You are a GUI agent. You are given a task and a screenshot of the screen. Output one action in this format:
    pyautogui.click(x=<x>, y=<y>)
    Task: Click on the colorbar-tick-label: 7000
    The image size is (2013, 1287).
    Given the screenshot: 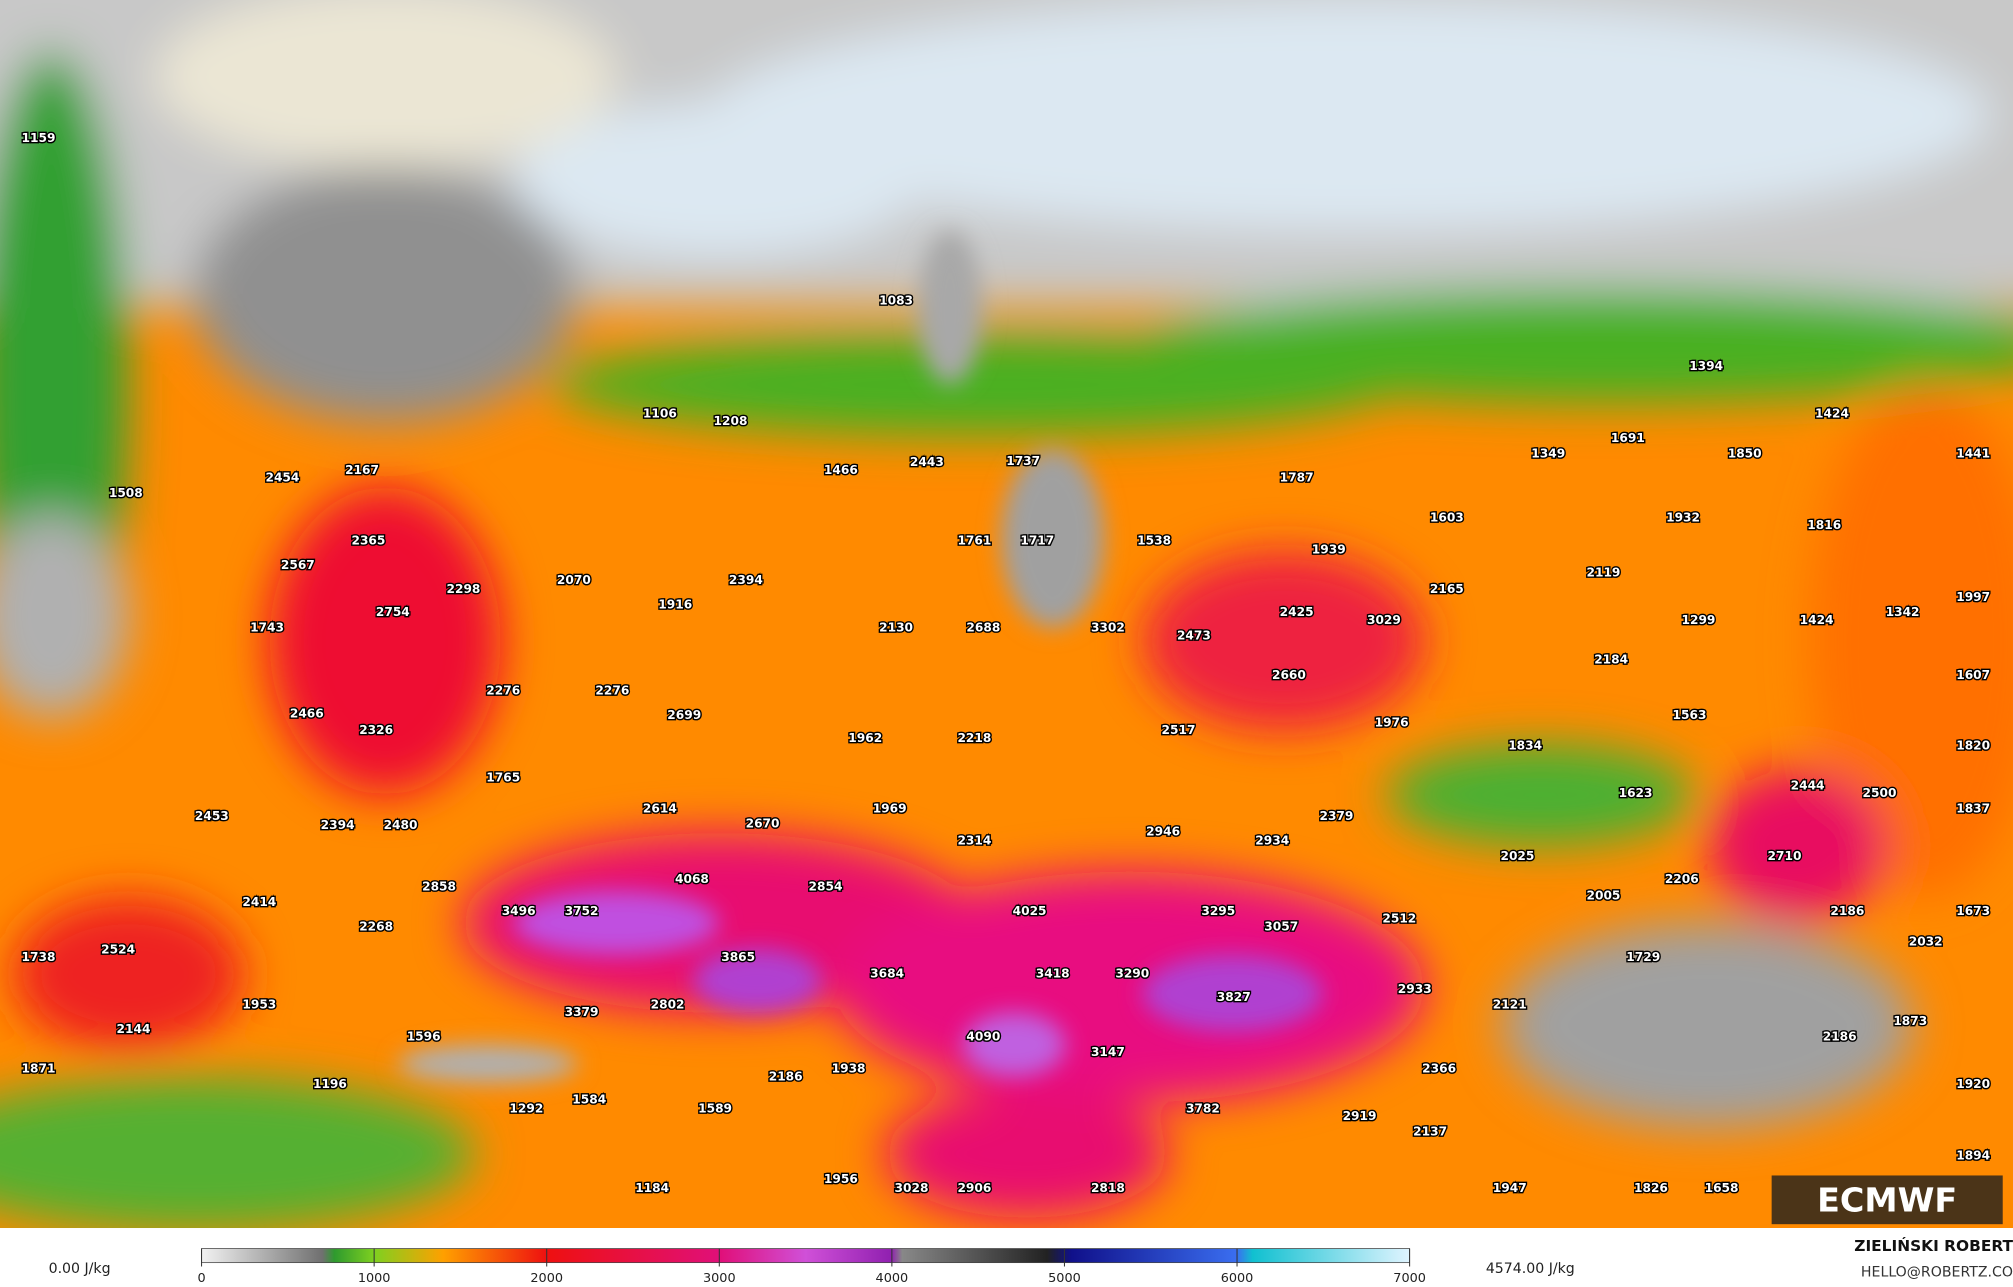 What is the action you would take?
    pyautogui.click(x=1409, y=1278)
    